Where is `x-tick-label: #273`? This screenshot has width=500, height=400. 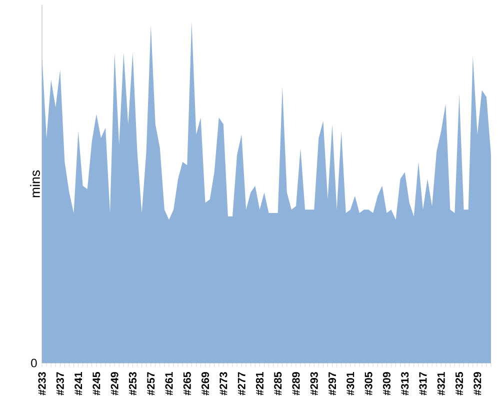
x-tick-label: #273 is located at coordinates (224, 384).